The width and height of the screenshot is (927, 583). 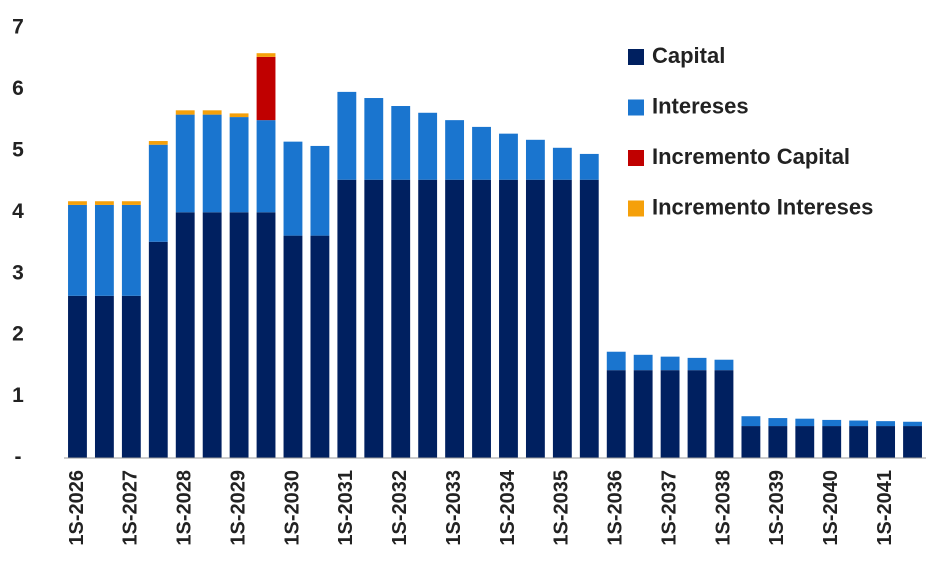 I want to click on y-tick-label: 2, so click(x=18, y=334).